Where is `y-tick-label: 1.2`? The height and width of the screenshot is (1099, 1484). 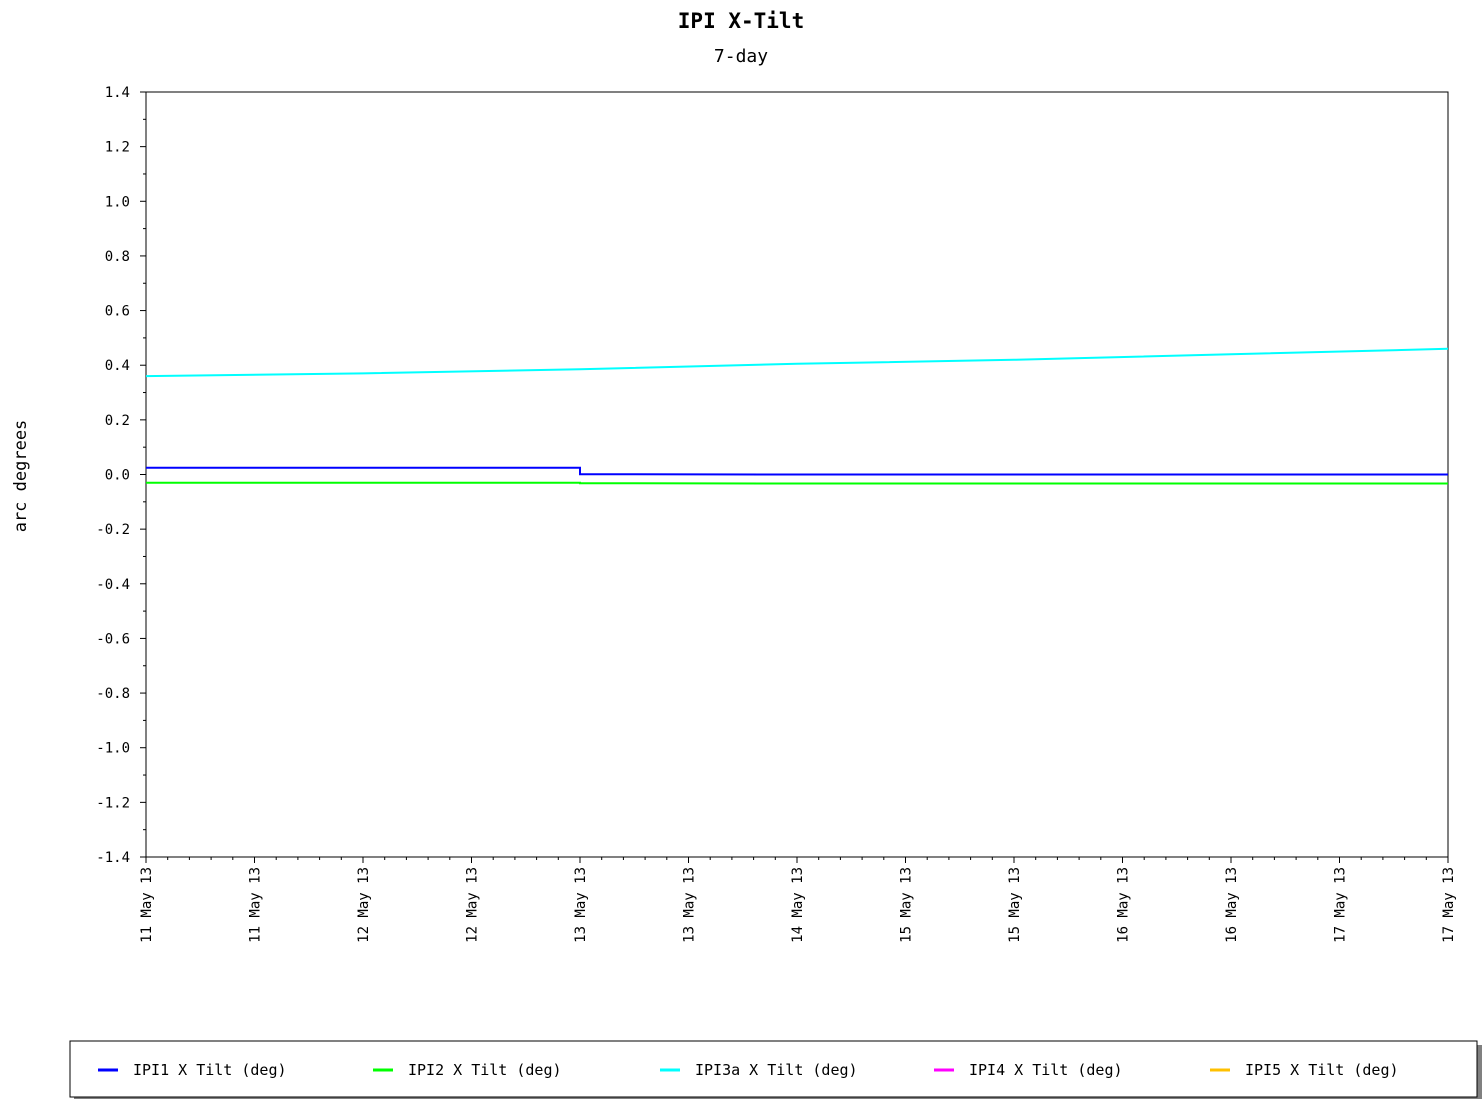
y-tick-label: 1.2 is located at coordinates (117, 148).